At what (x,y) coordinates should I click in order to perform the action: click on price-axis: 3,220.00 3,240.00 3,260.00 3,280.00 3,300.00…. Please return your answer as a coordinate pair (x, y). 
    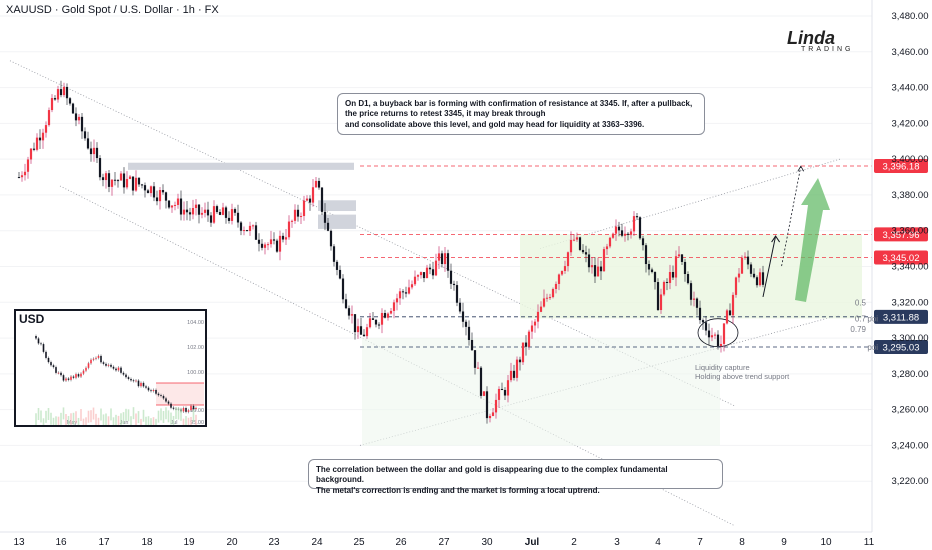
    Looking at the image, I should click on (900, 266).